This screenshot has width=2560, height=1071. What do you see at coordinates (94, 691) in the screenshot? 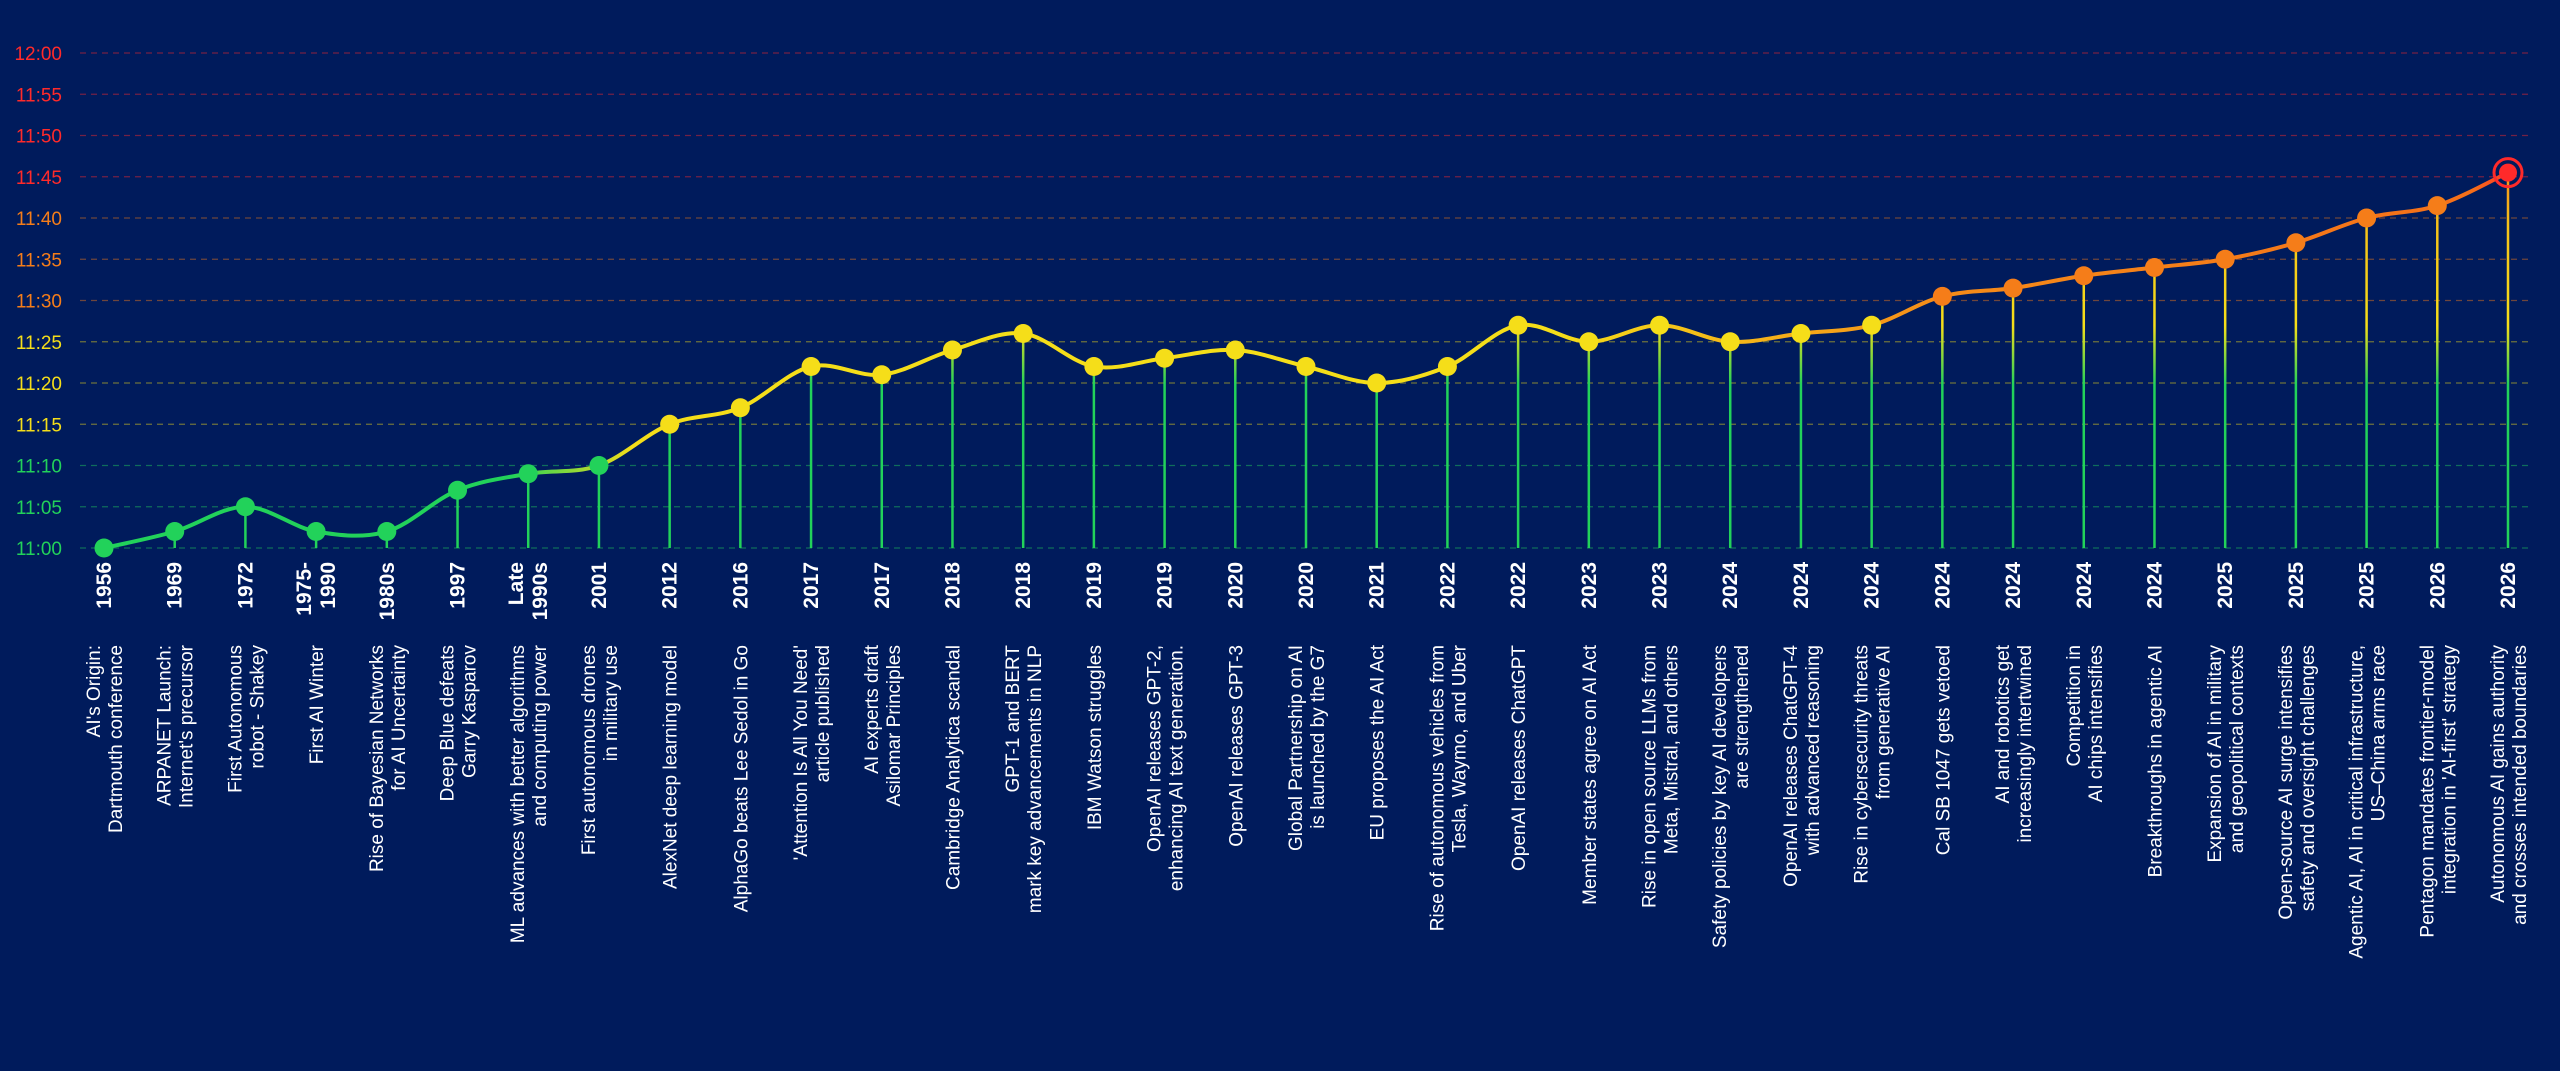
I see `description-line: AI's Origin:` at bounding box center [94, 691].